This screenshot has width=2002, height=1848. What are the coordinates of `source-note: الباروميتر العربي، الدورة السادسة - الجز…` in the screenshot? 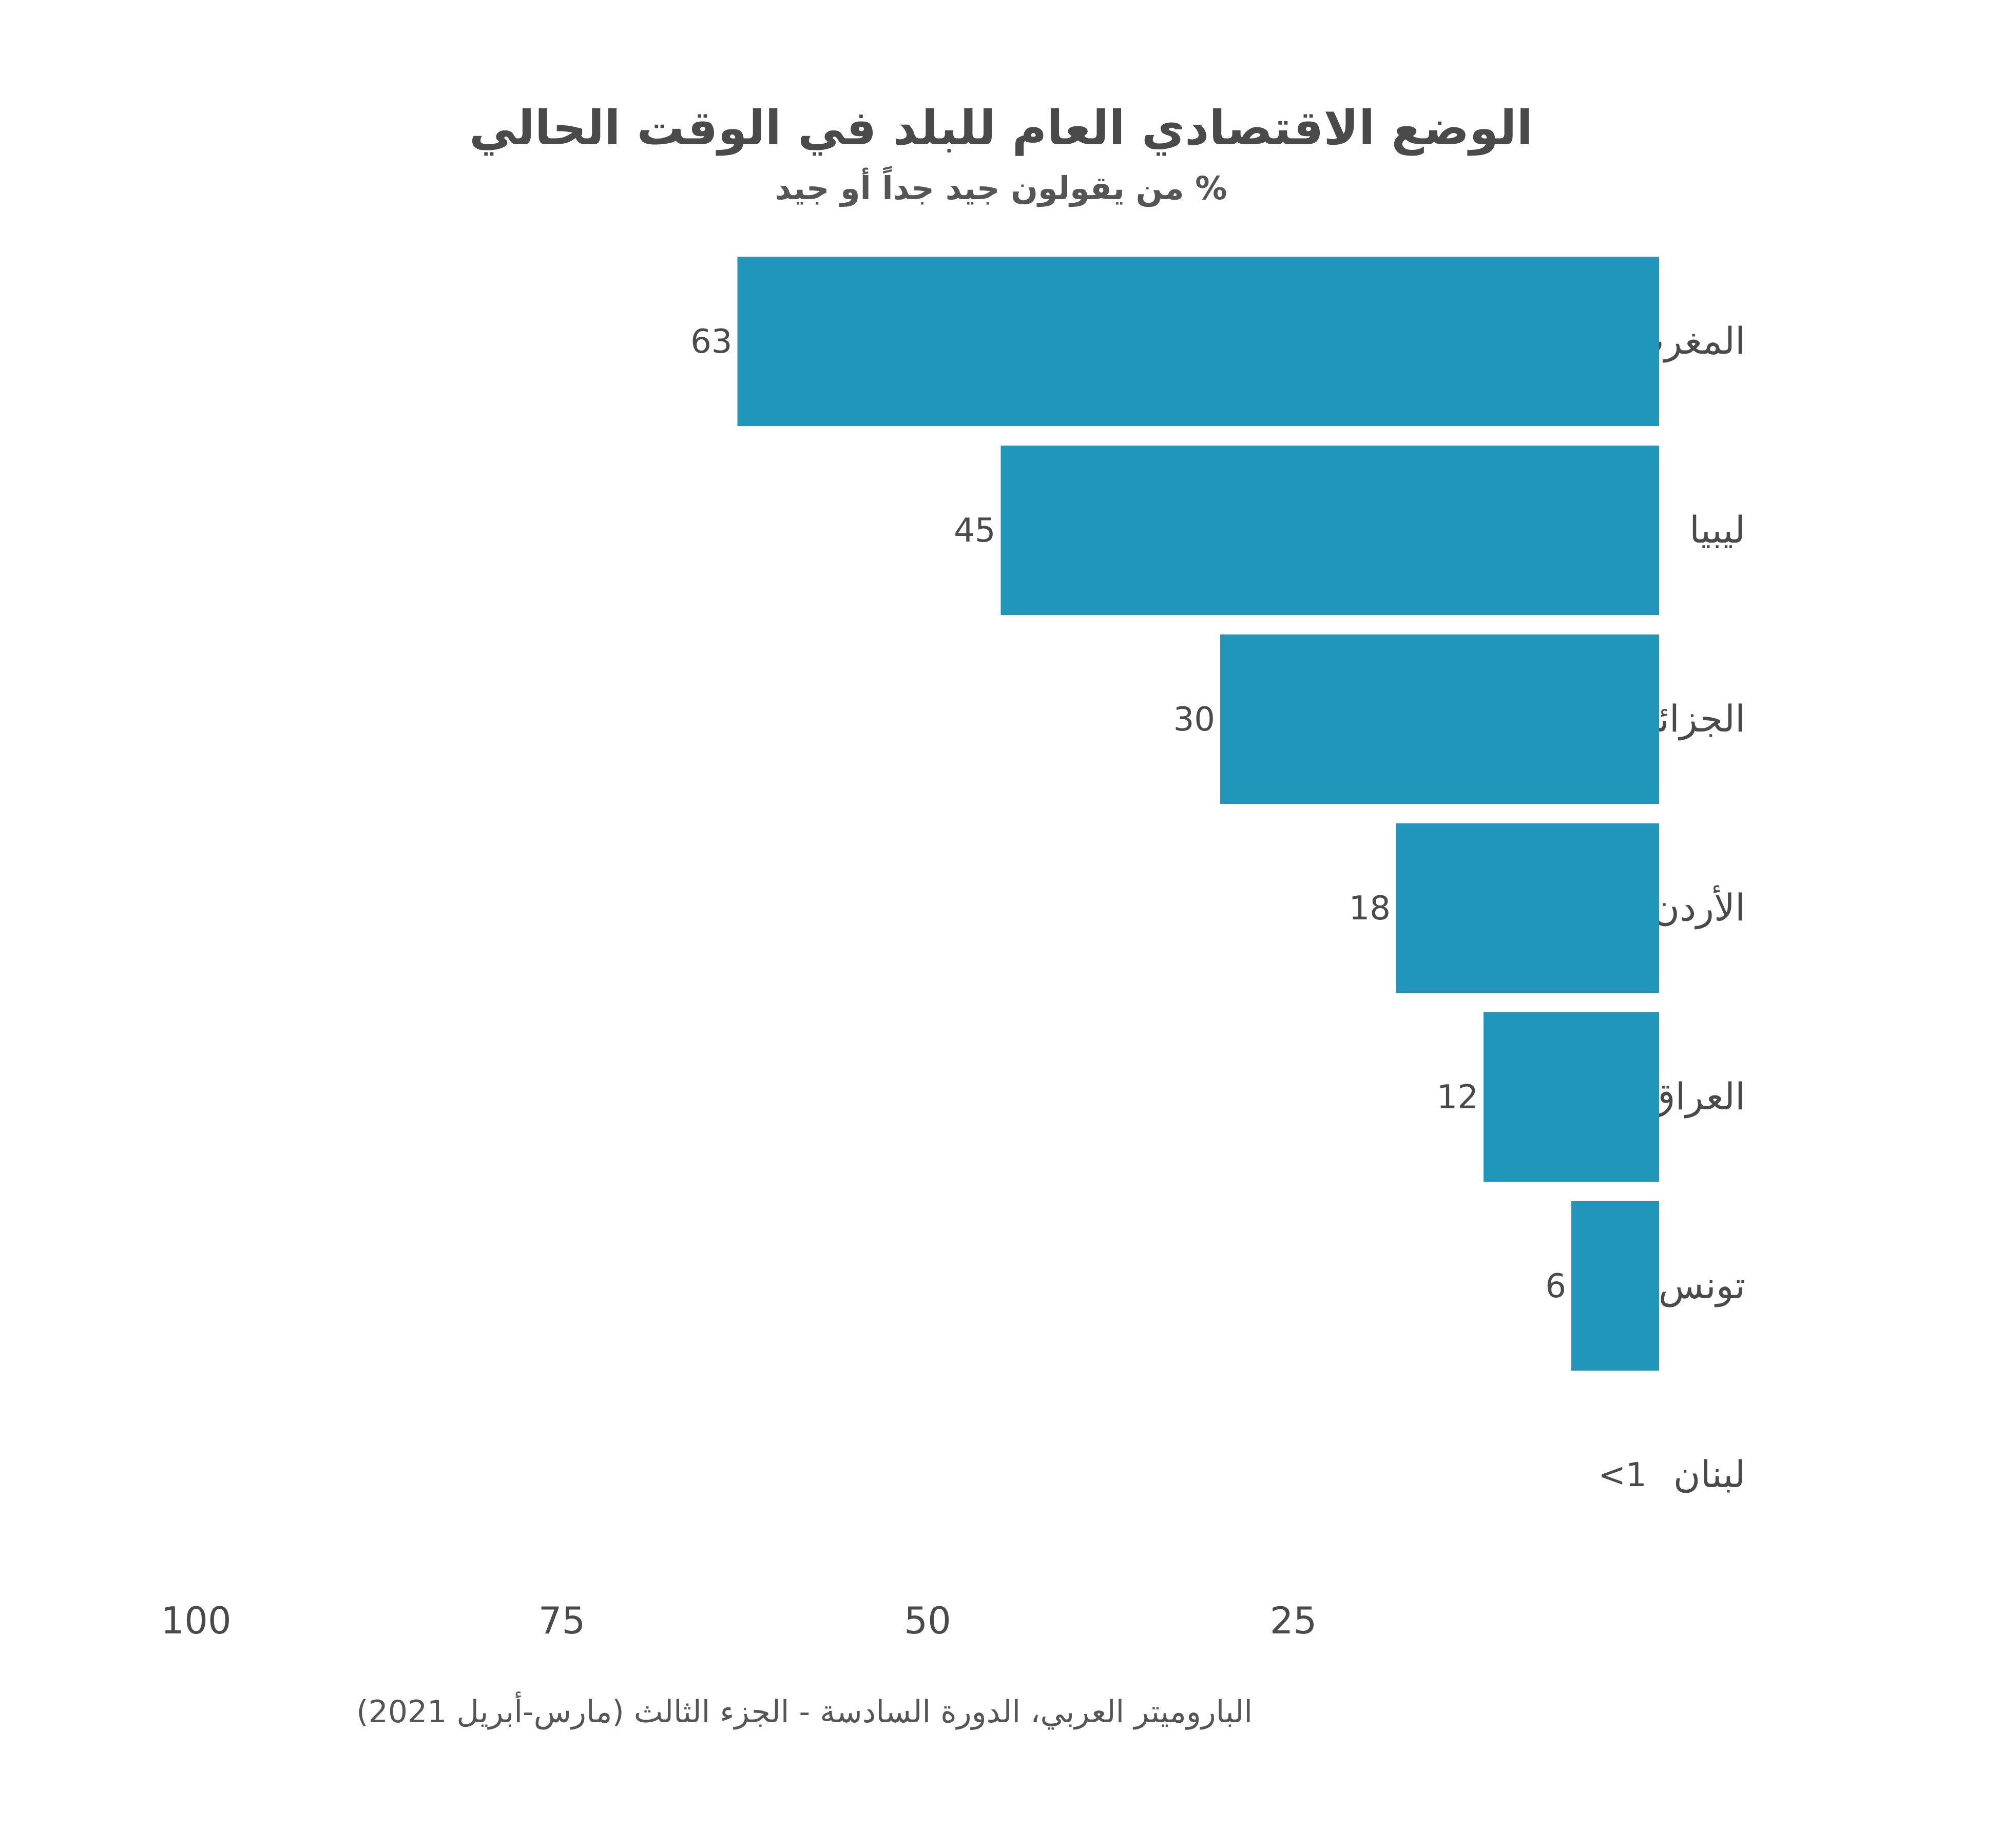 It's located at (804, 1712).